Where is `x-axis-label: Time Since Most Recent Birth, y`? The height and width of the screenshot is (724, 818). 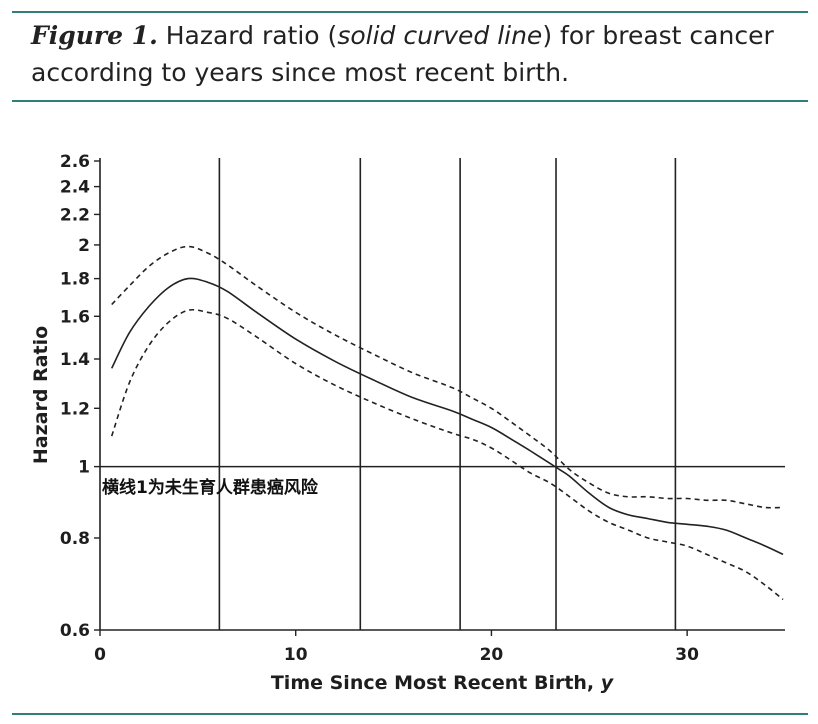 x-axis-label: Time Since Most Recent Birth, y is located at coordinates (443, 683).